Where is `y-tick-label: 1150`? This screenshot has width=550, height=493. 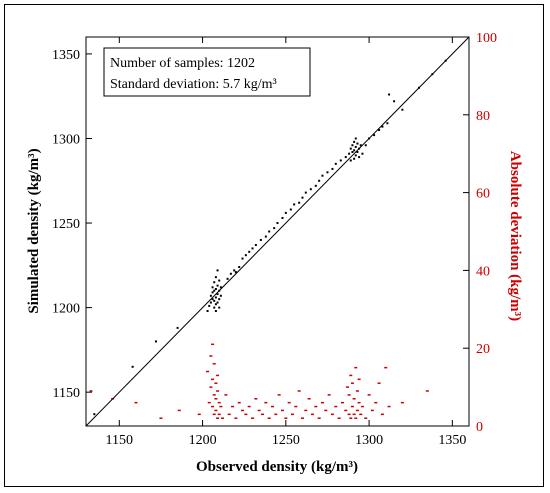
y-tick-label: 1150 is located at coordinates (66, 393).